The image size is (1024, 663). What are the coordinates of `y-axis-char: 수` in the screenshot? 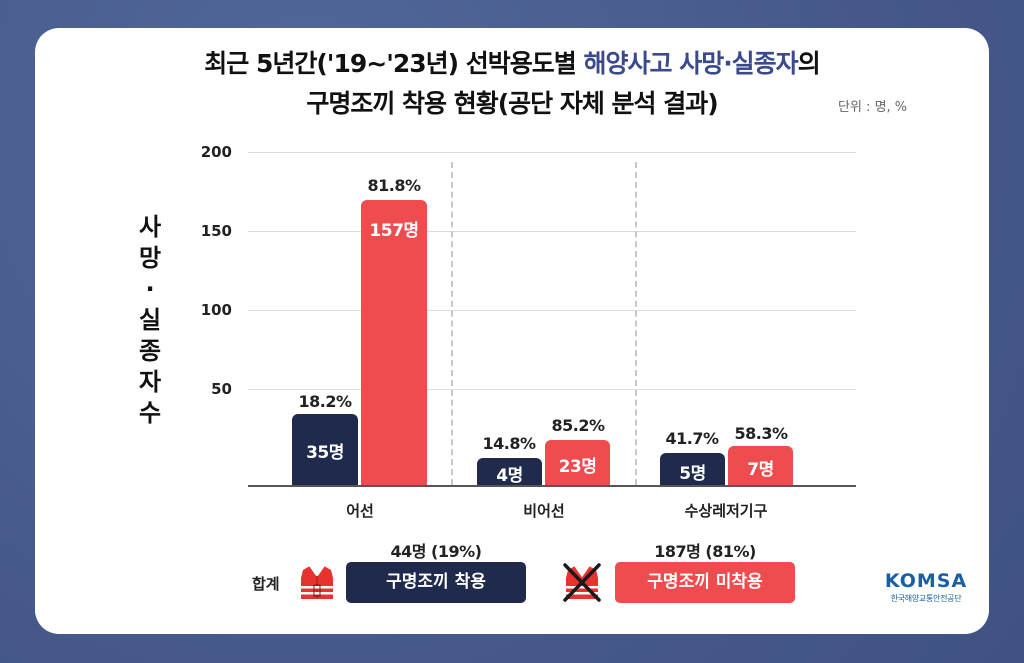 It's located at (150, 413).